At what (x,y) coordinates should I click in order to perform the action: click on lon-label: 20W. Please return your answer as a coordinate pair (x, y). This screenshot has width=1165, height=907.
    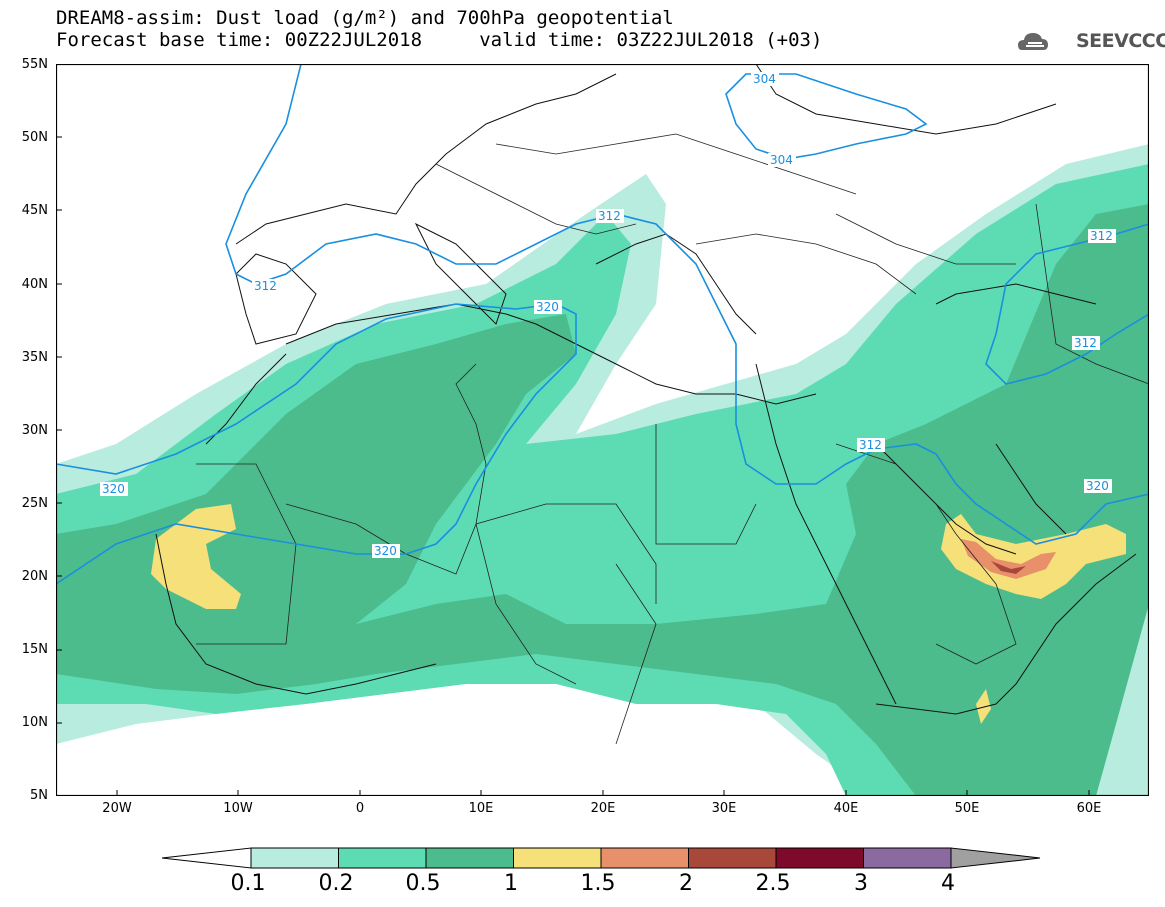
    Looking at the image, I should click on (117, 808).